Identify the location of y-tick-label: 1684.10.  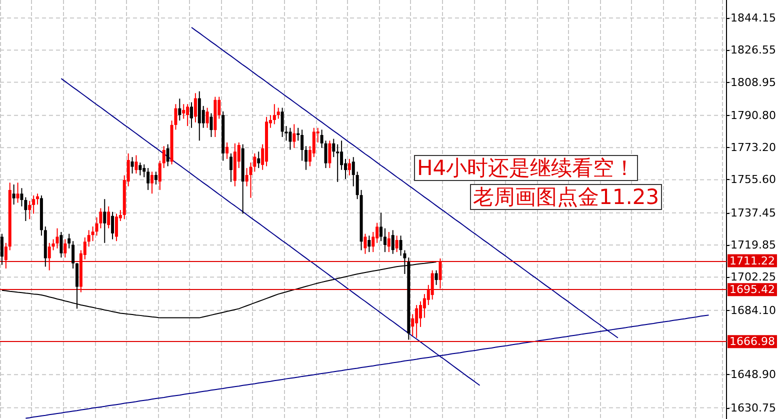
(753, 310).